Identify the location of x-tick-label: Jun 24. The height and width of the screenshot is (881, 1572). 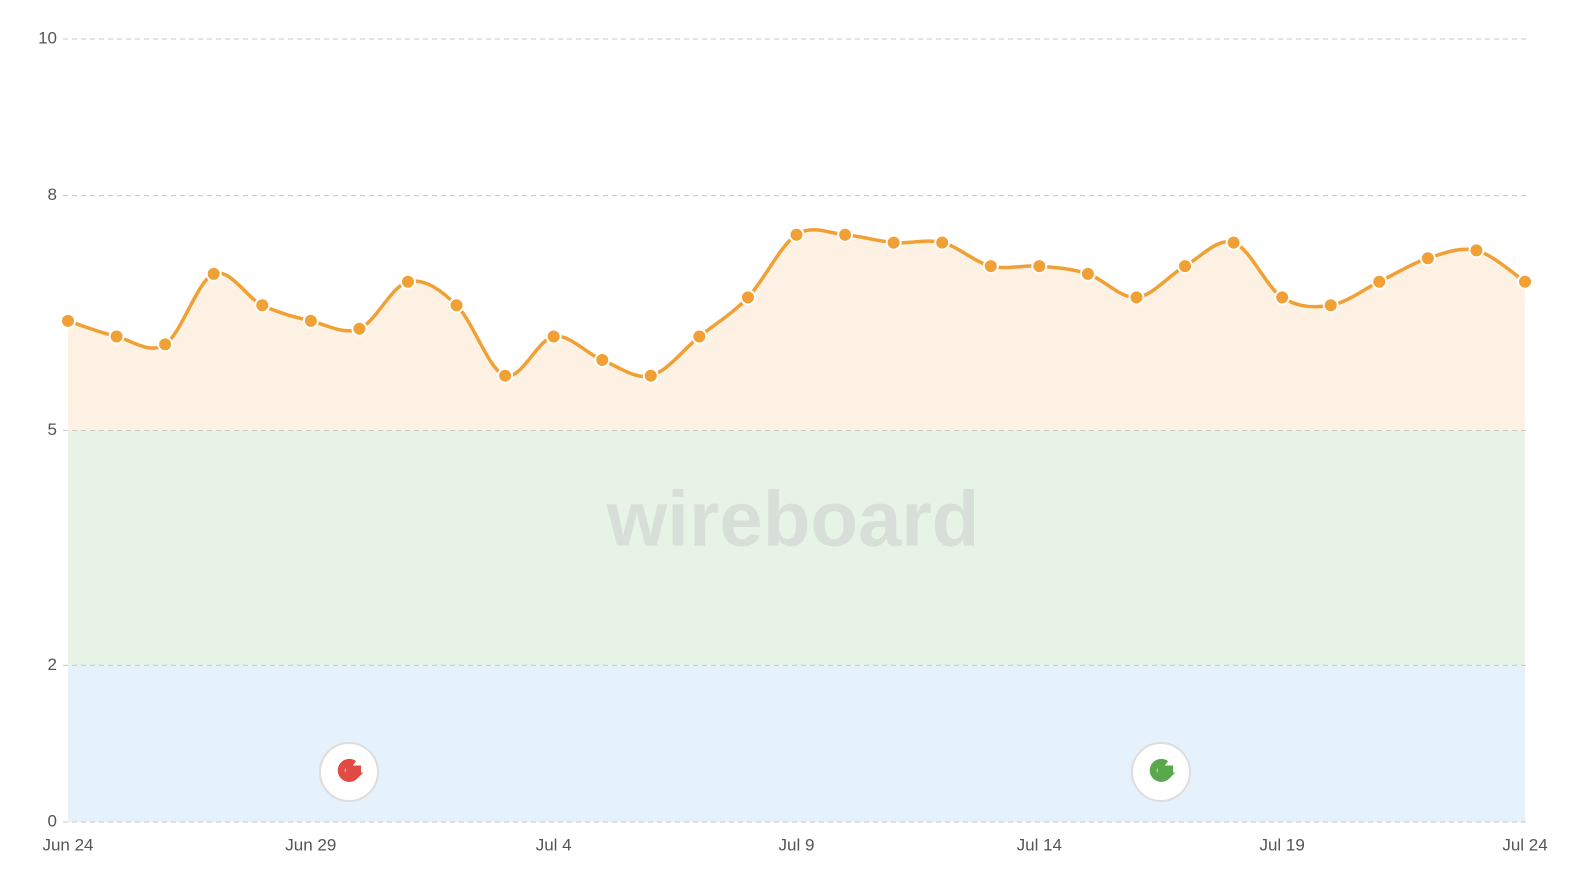
(67, 844).